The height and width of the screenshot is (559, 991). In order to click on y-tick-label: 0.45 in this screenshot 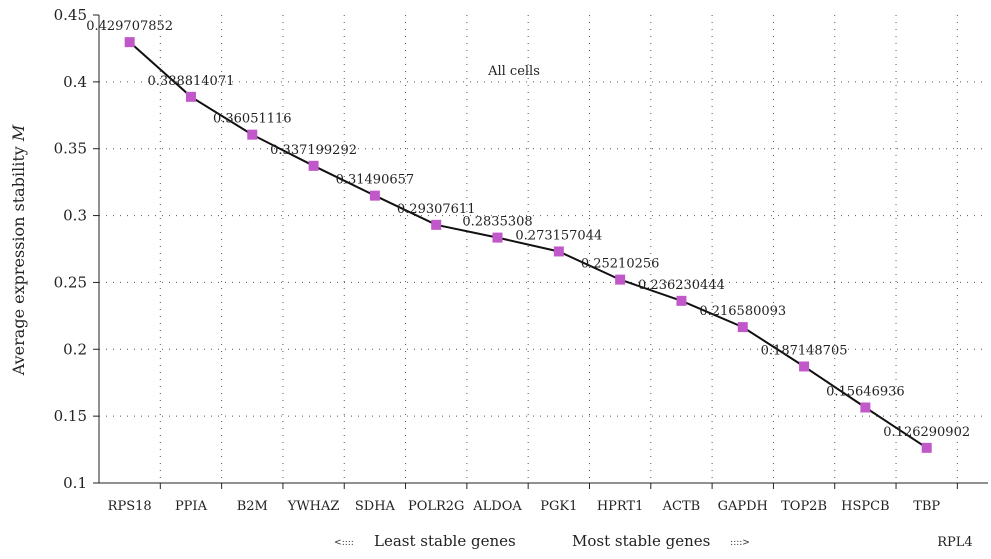, I will do `click(70, 15)`.